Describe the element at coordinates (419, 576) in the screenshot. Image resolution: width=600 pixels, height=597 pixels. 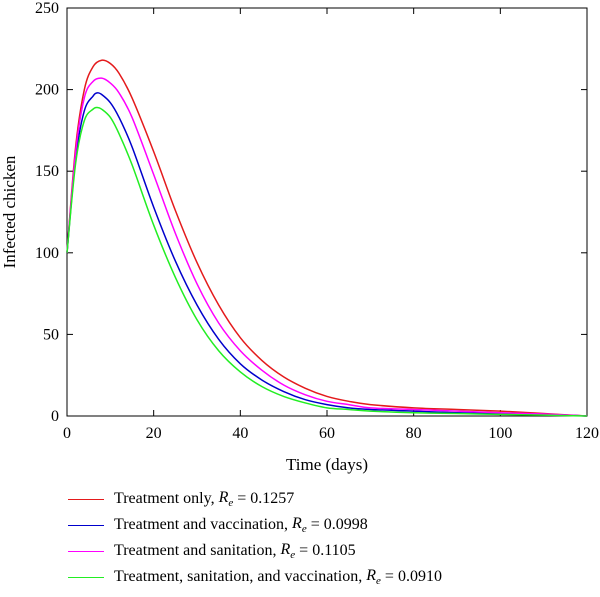
I see `legend-re-value: 0.0910` at that location.